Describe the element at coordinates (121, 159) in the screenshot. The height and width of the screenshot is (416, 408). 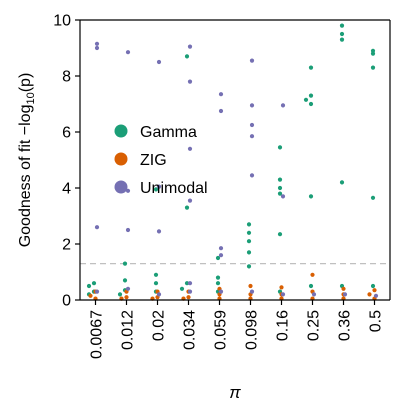
I see `legend-marker-zig` at that location.